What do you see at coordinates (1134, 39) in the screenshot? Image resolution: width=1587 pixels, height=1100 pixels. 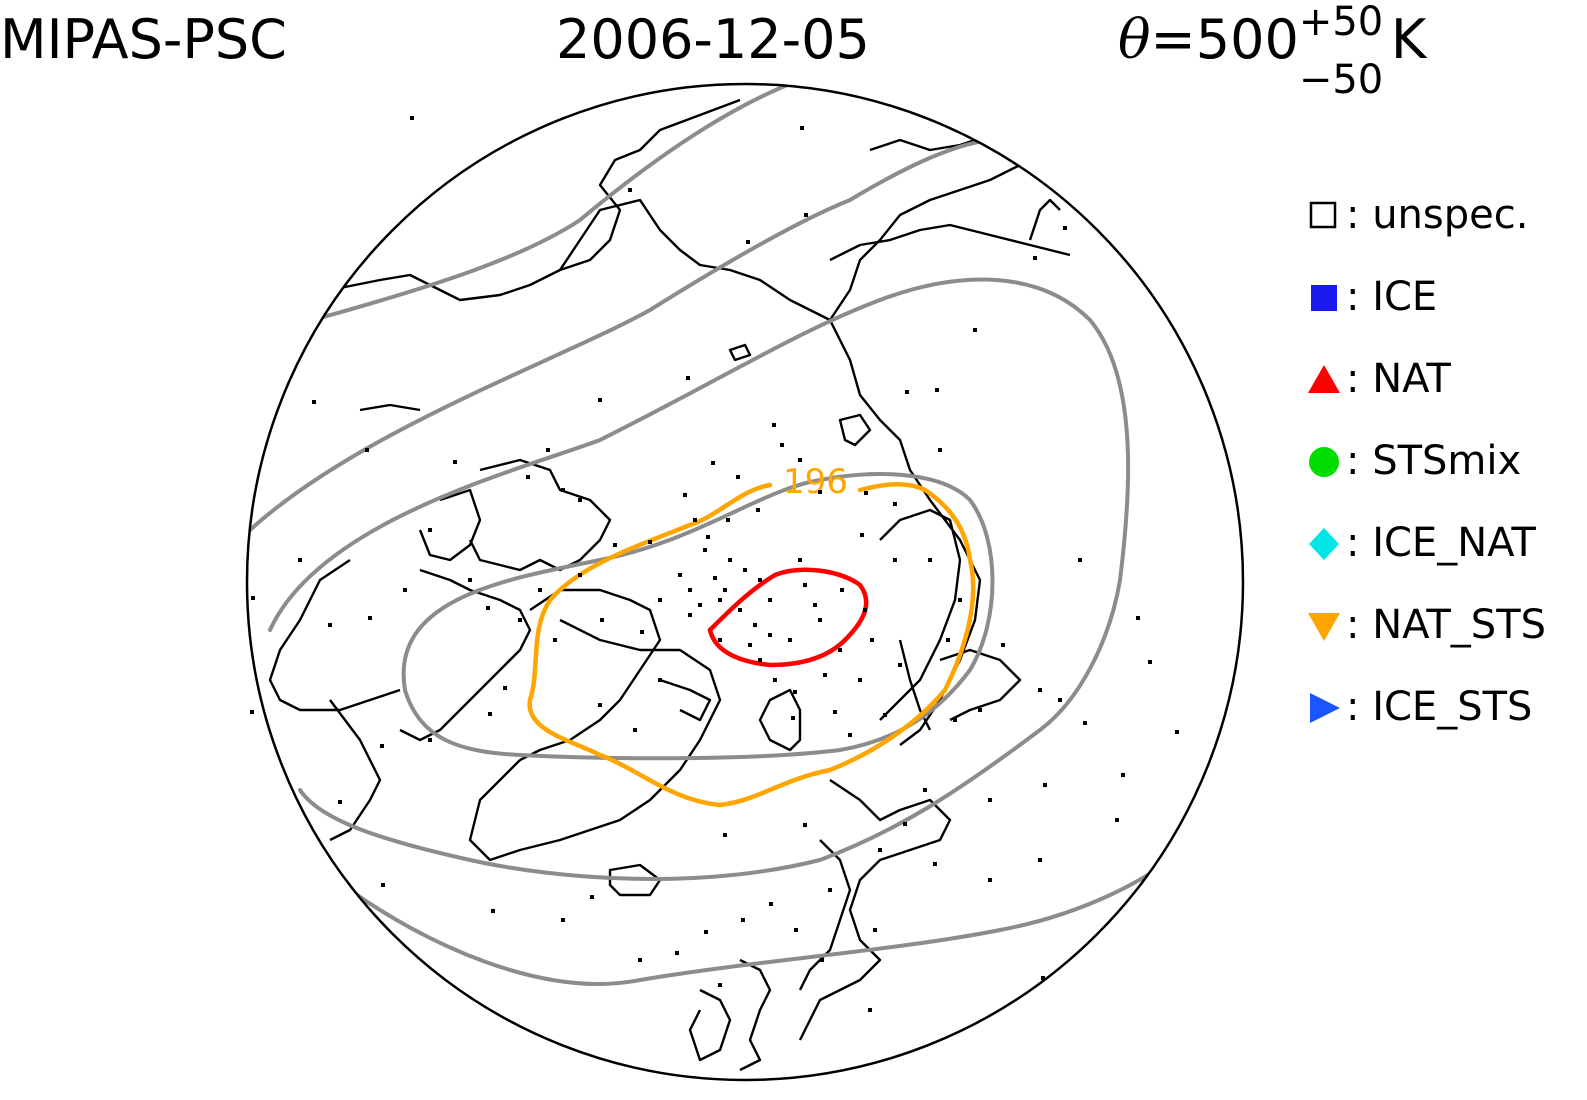 I see `theta-symbol: θ` at bounding box center [1134, 39].